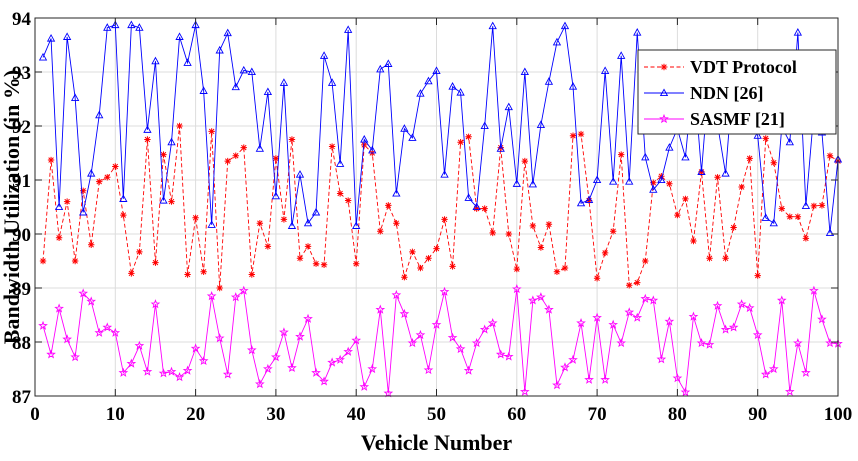 This screenshot has height=461, width=858. I want to click on x-tick-label: 90, so click(757, 414).